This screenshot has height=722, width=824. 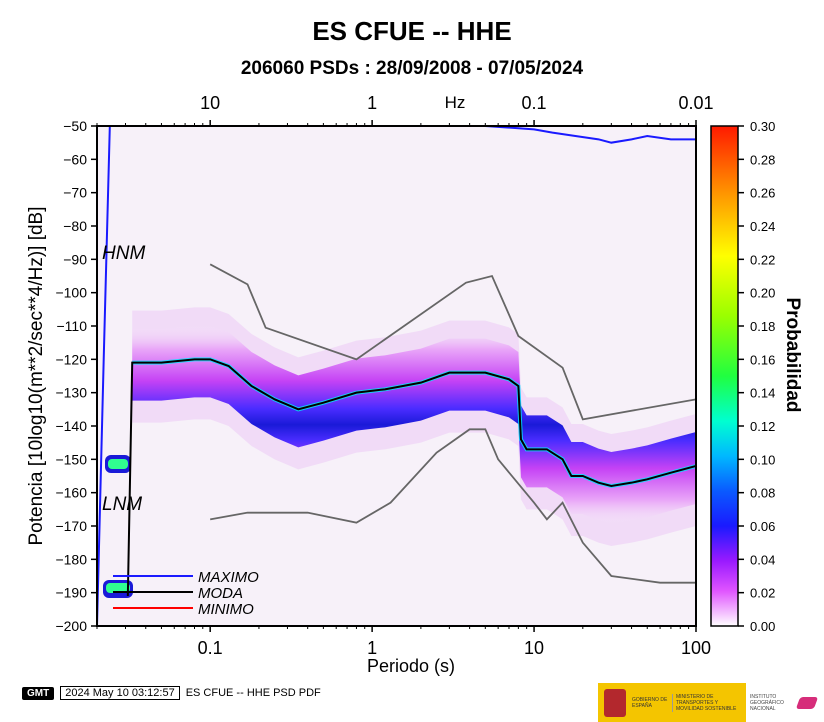 What do you see at coordinates (762, 459) in the screenshot?
I see `colorbar-tick-label: 0.10` at bounding box center [762, 459].